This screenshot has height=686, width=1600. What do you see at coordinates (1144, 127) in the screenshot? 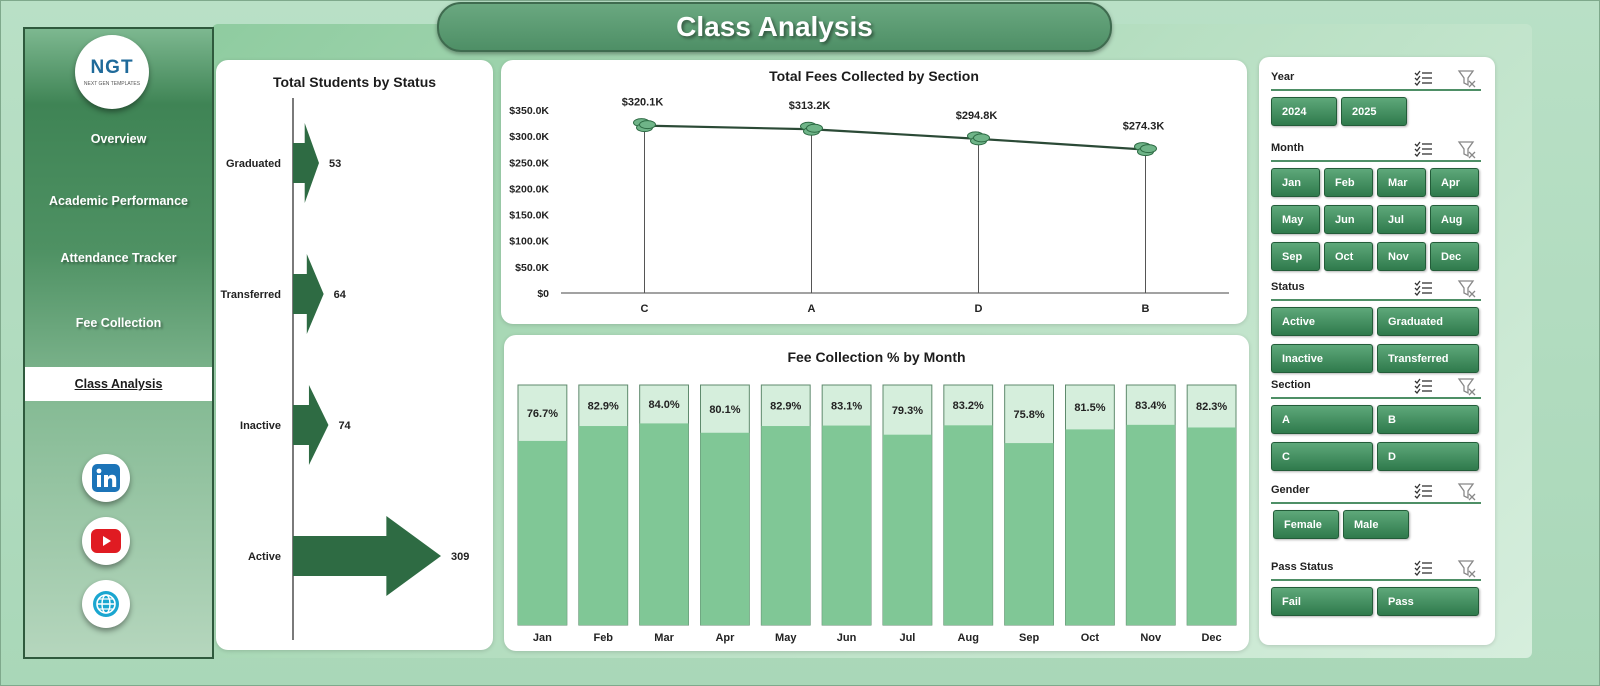
I see `fees-data-label: $274.3K` at bounding box center [1144, 127].